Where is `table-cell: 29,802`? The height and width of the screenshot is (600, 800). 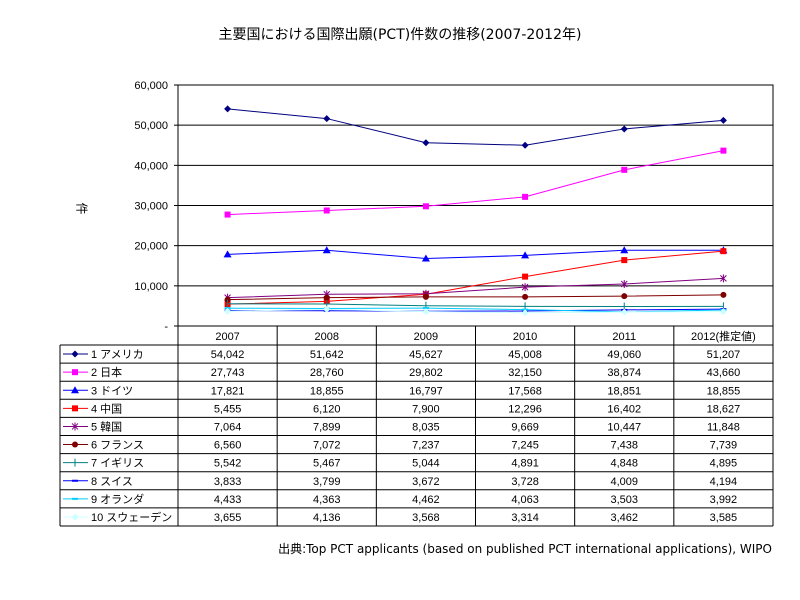
table-cell: 29,802 is located at coordinates (426, 373).